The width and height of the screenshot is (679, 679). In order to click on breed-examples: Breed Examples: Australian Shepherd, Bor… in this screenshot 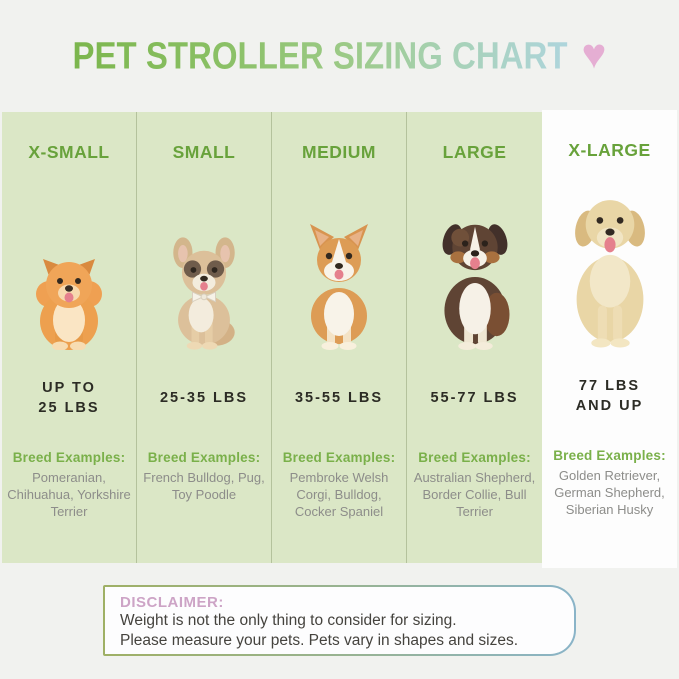, I will do `click(474, 484)`.